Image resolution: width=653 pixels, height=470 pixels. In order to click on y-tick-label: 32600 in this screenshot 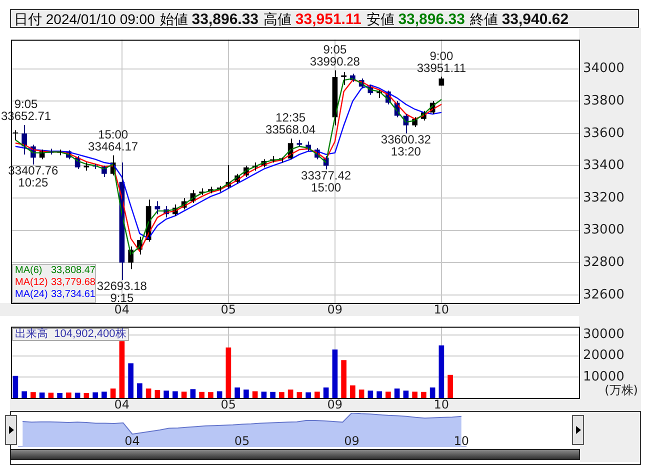, I will do `click(603, 294)`.